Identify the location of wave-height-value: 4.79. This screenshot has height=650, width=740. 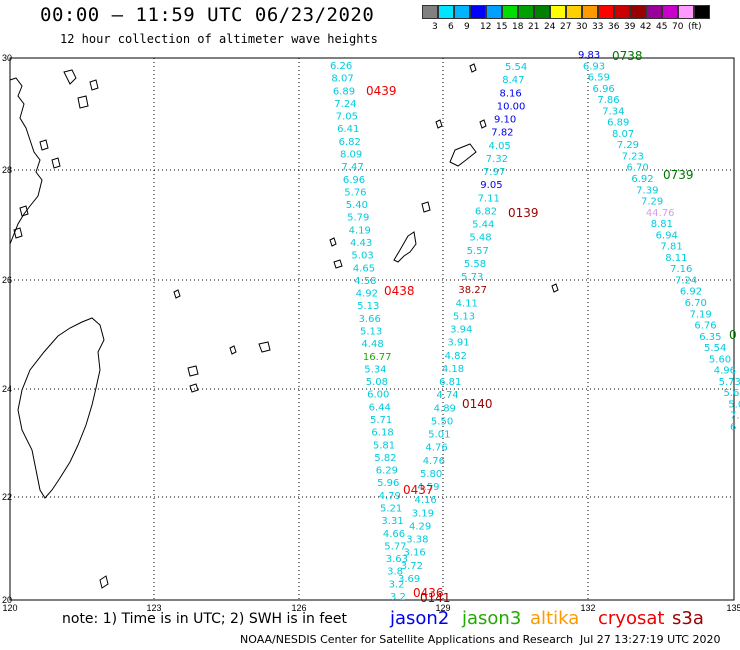
(390, 496).